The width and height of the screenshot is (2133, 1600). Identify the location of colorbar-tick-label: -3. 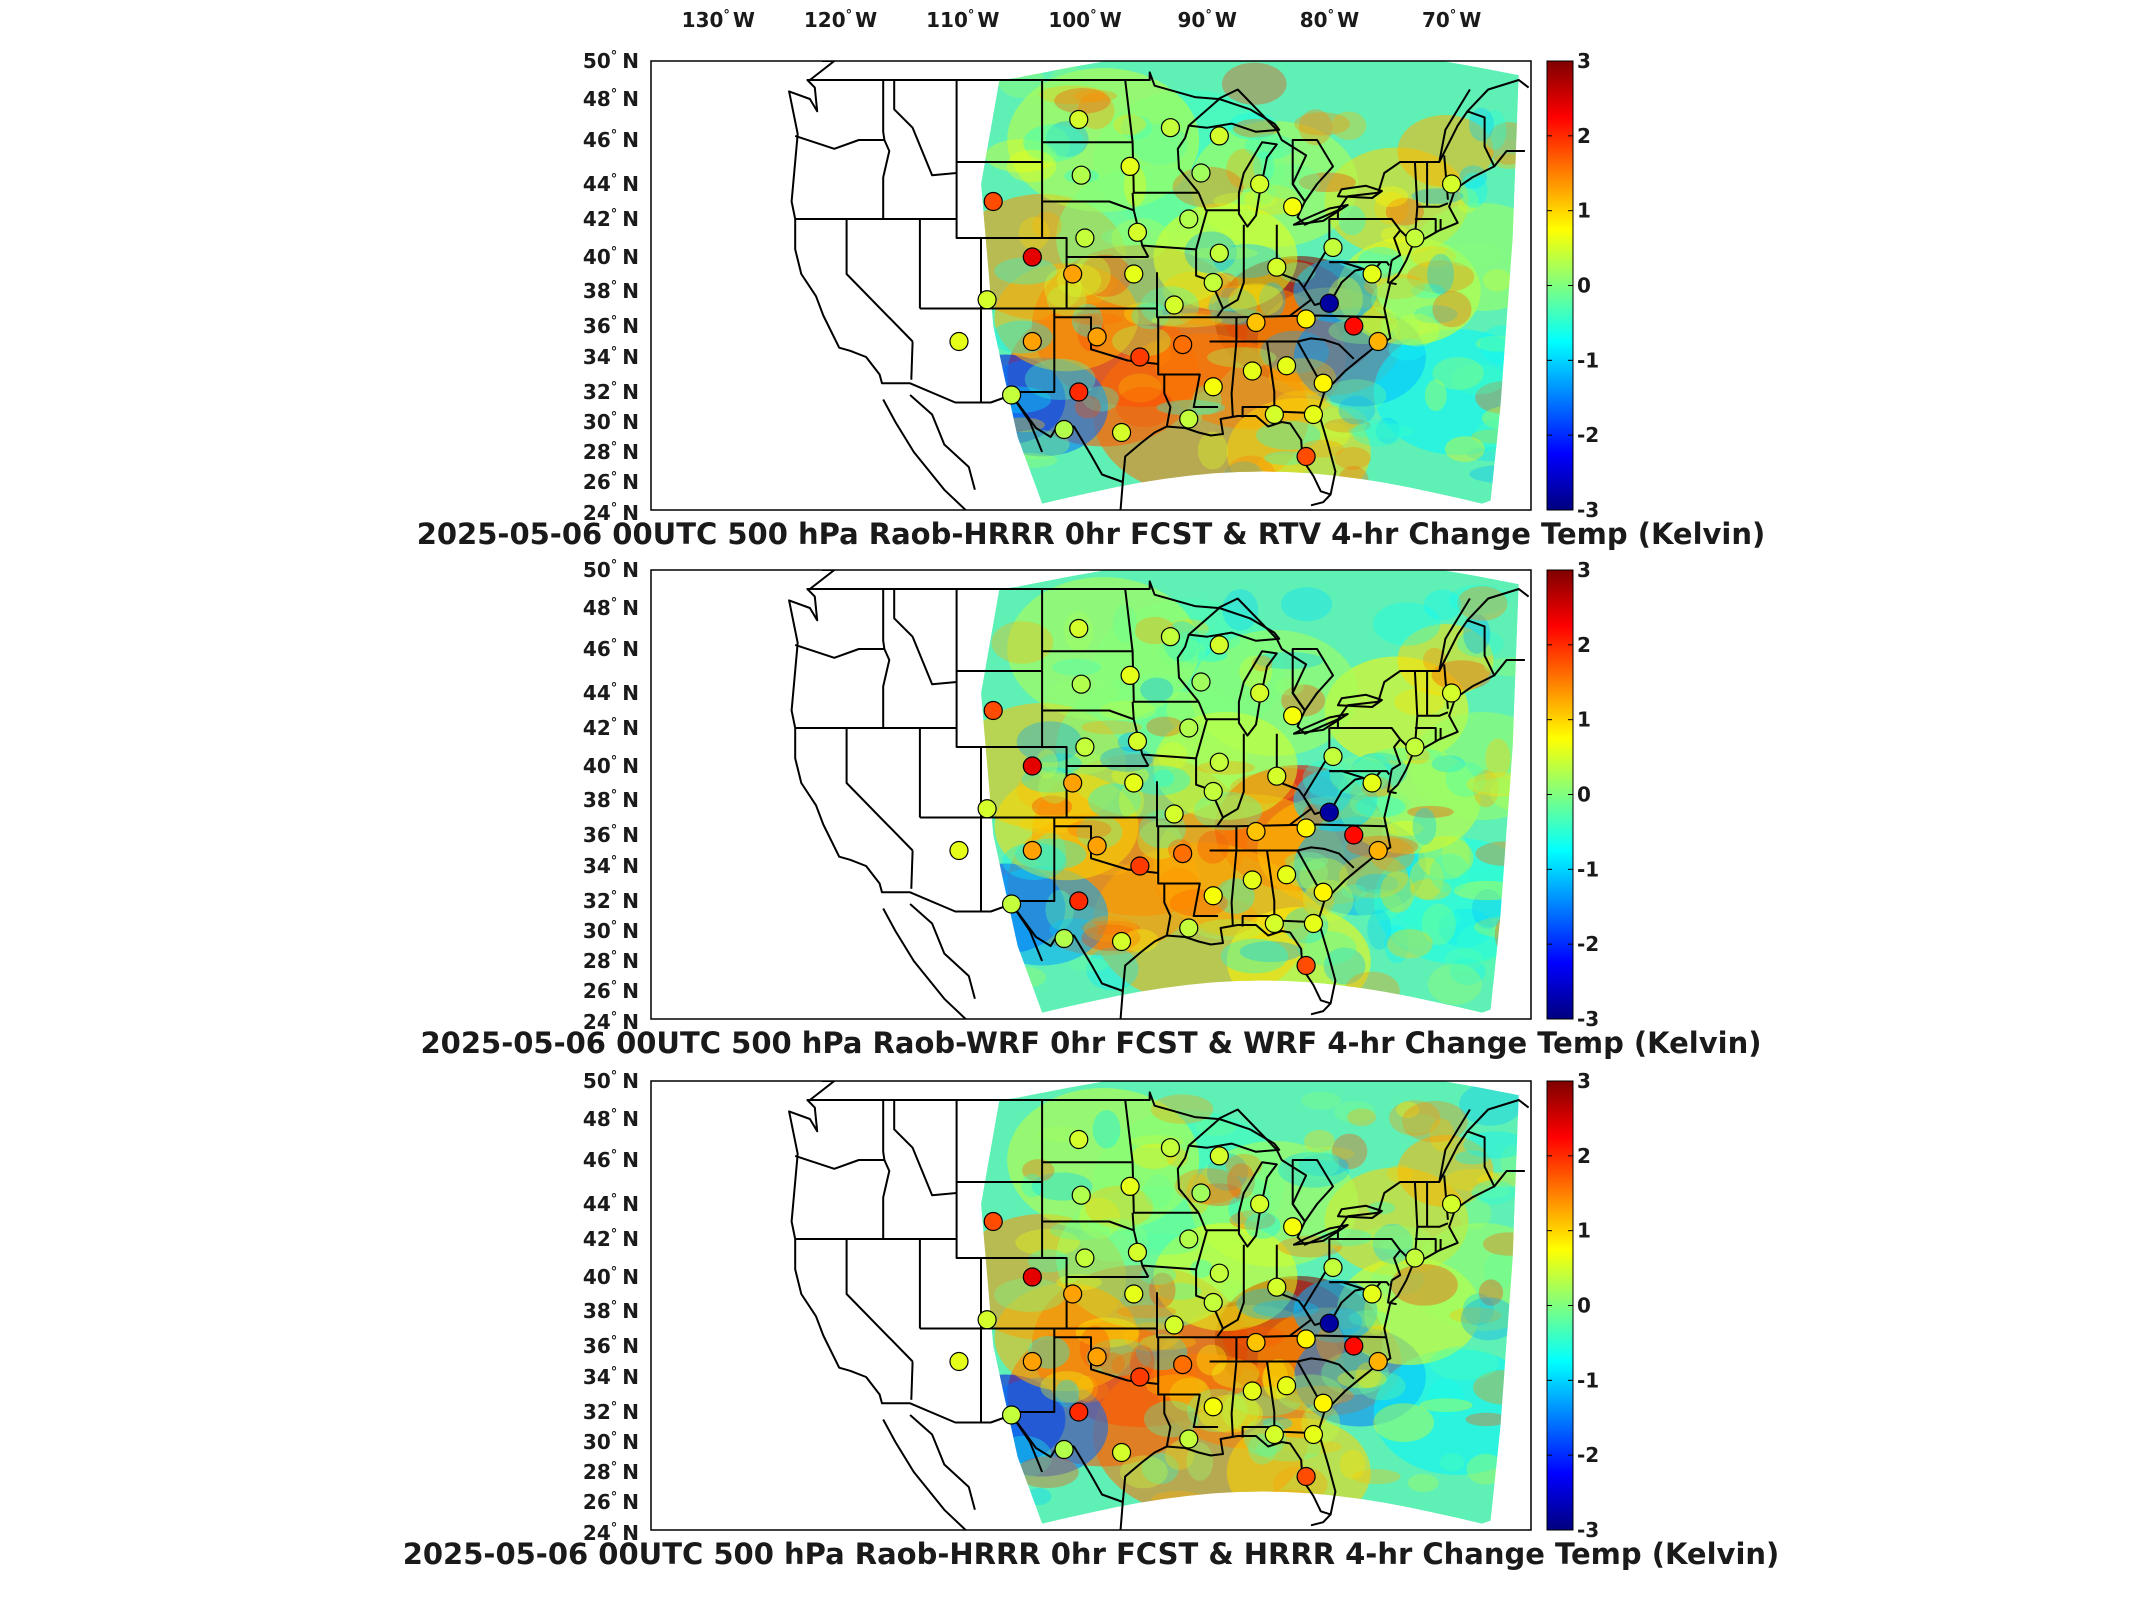
(1588, 510).